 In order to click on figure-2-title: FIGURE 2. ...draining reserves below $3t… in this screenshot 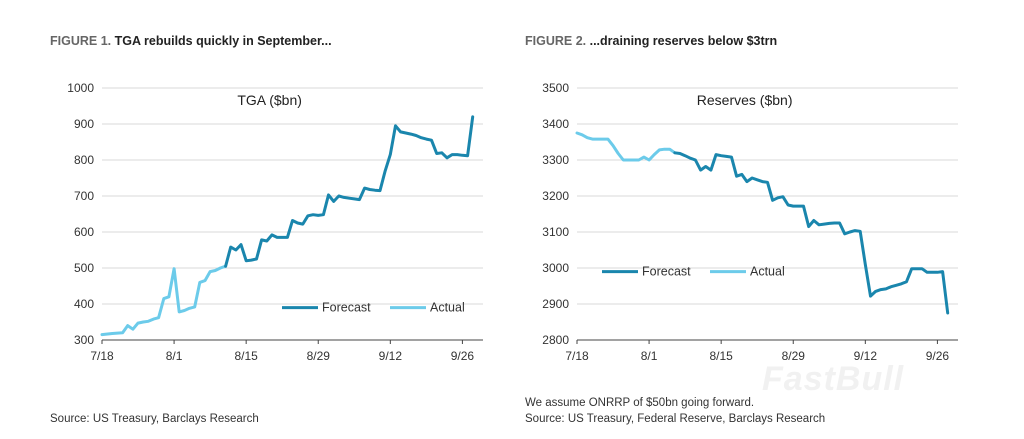, I will do `click(651, 41)`.